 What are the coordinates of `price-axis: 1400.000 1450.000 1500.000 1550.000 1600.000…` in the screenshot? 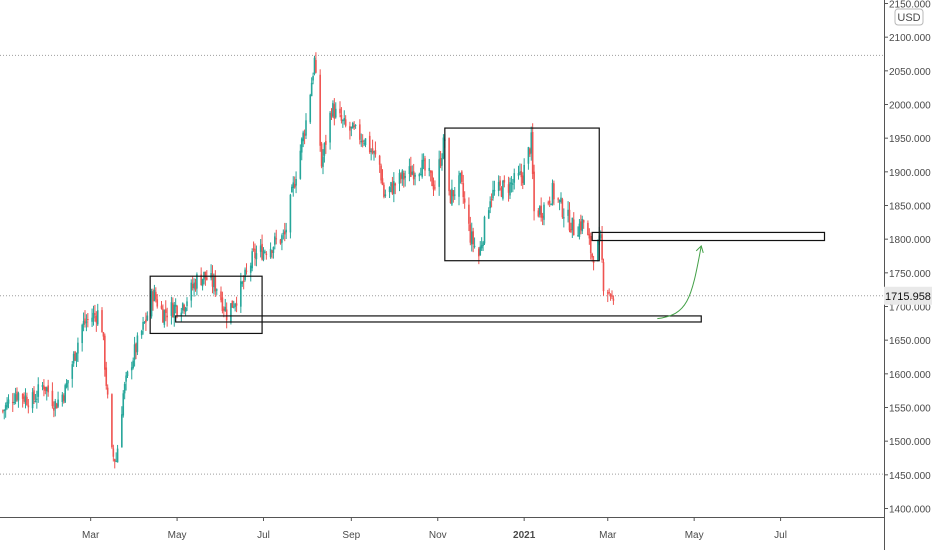 It's located at (907, 258).